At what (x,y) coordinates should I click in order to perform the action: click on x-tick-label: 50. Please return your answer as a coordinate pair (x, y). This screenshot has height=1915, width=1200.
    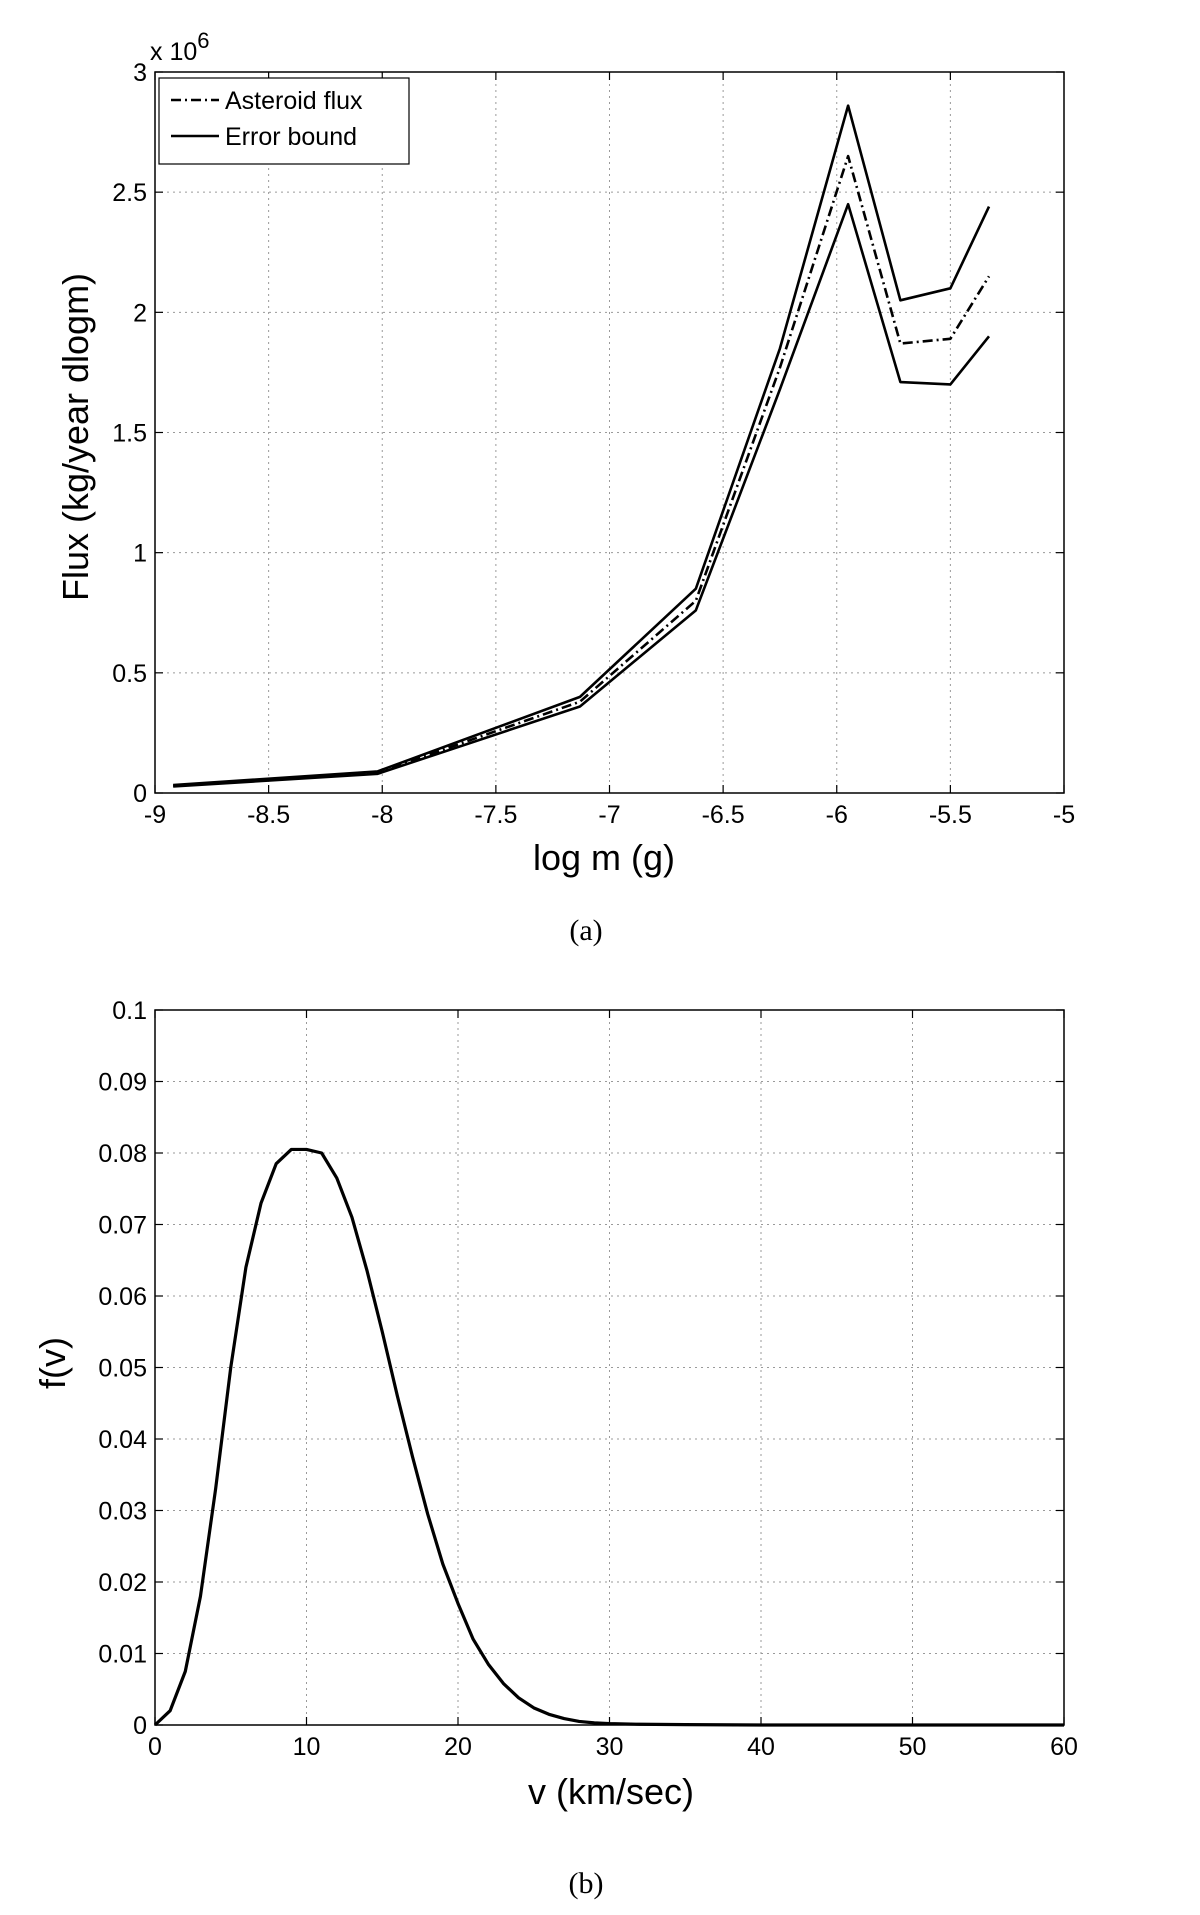
    Looking at the image, I should click on (913, 1747).